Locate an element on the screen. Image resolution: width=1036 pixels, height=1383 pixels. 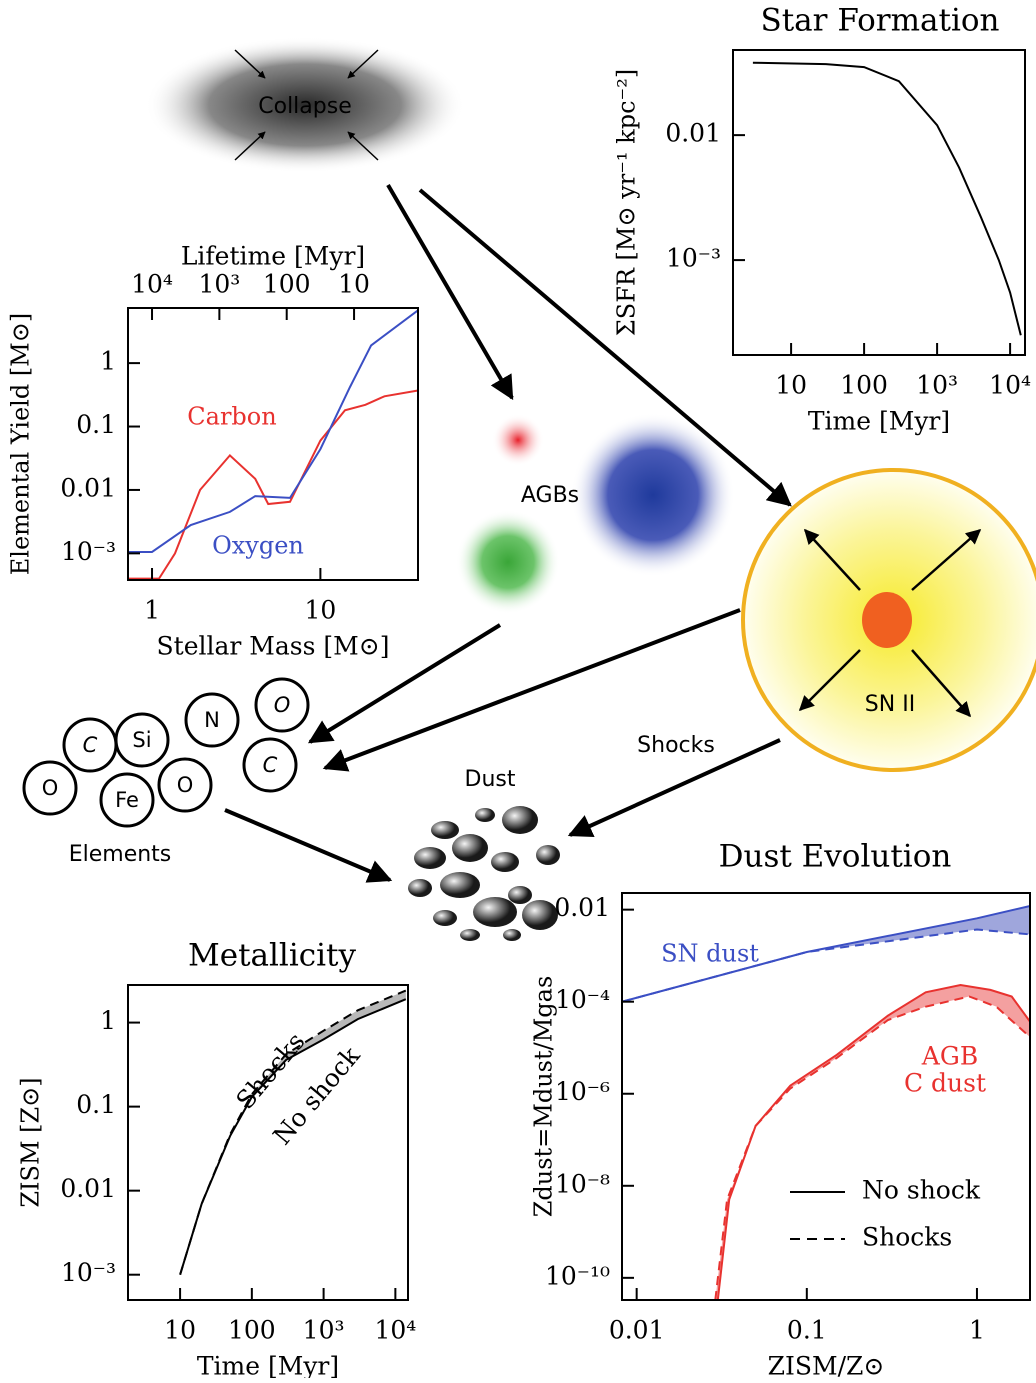
legend-label: Shocks is located at coordinates (907, 1237).